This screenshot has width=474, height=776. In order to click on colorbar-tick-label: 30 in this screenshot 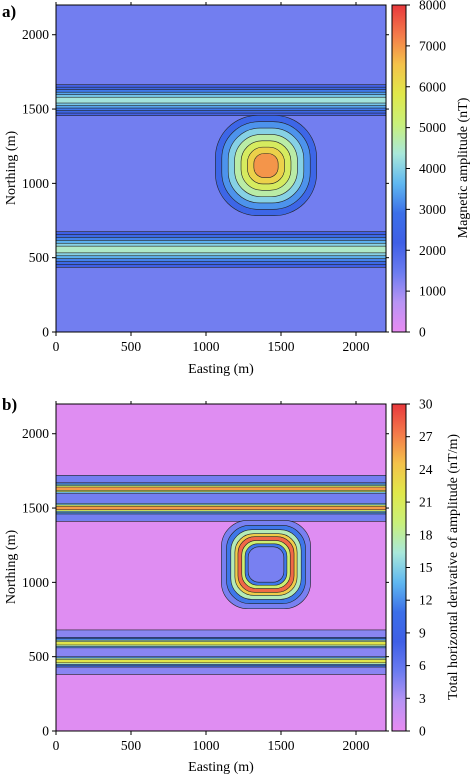, I will do `click(426, 404)`.